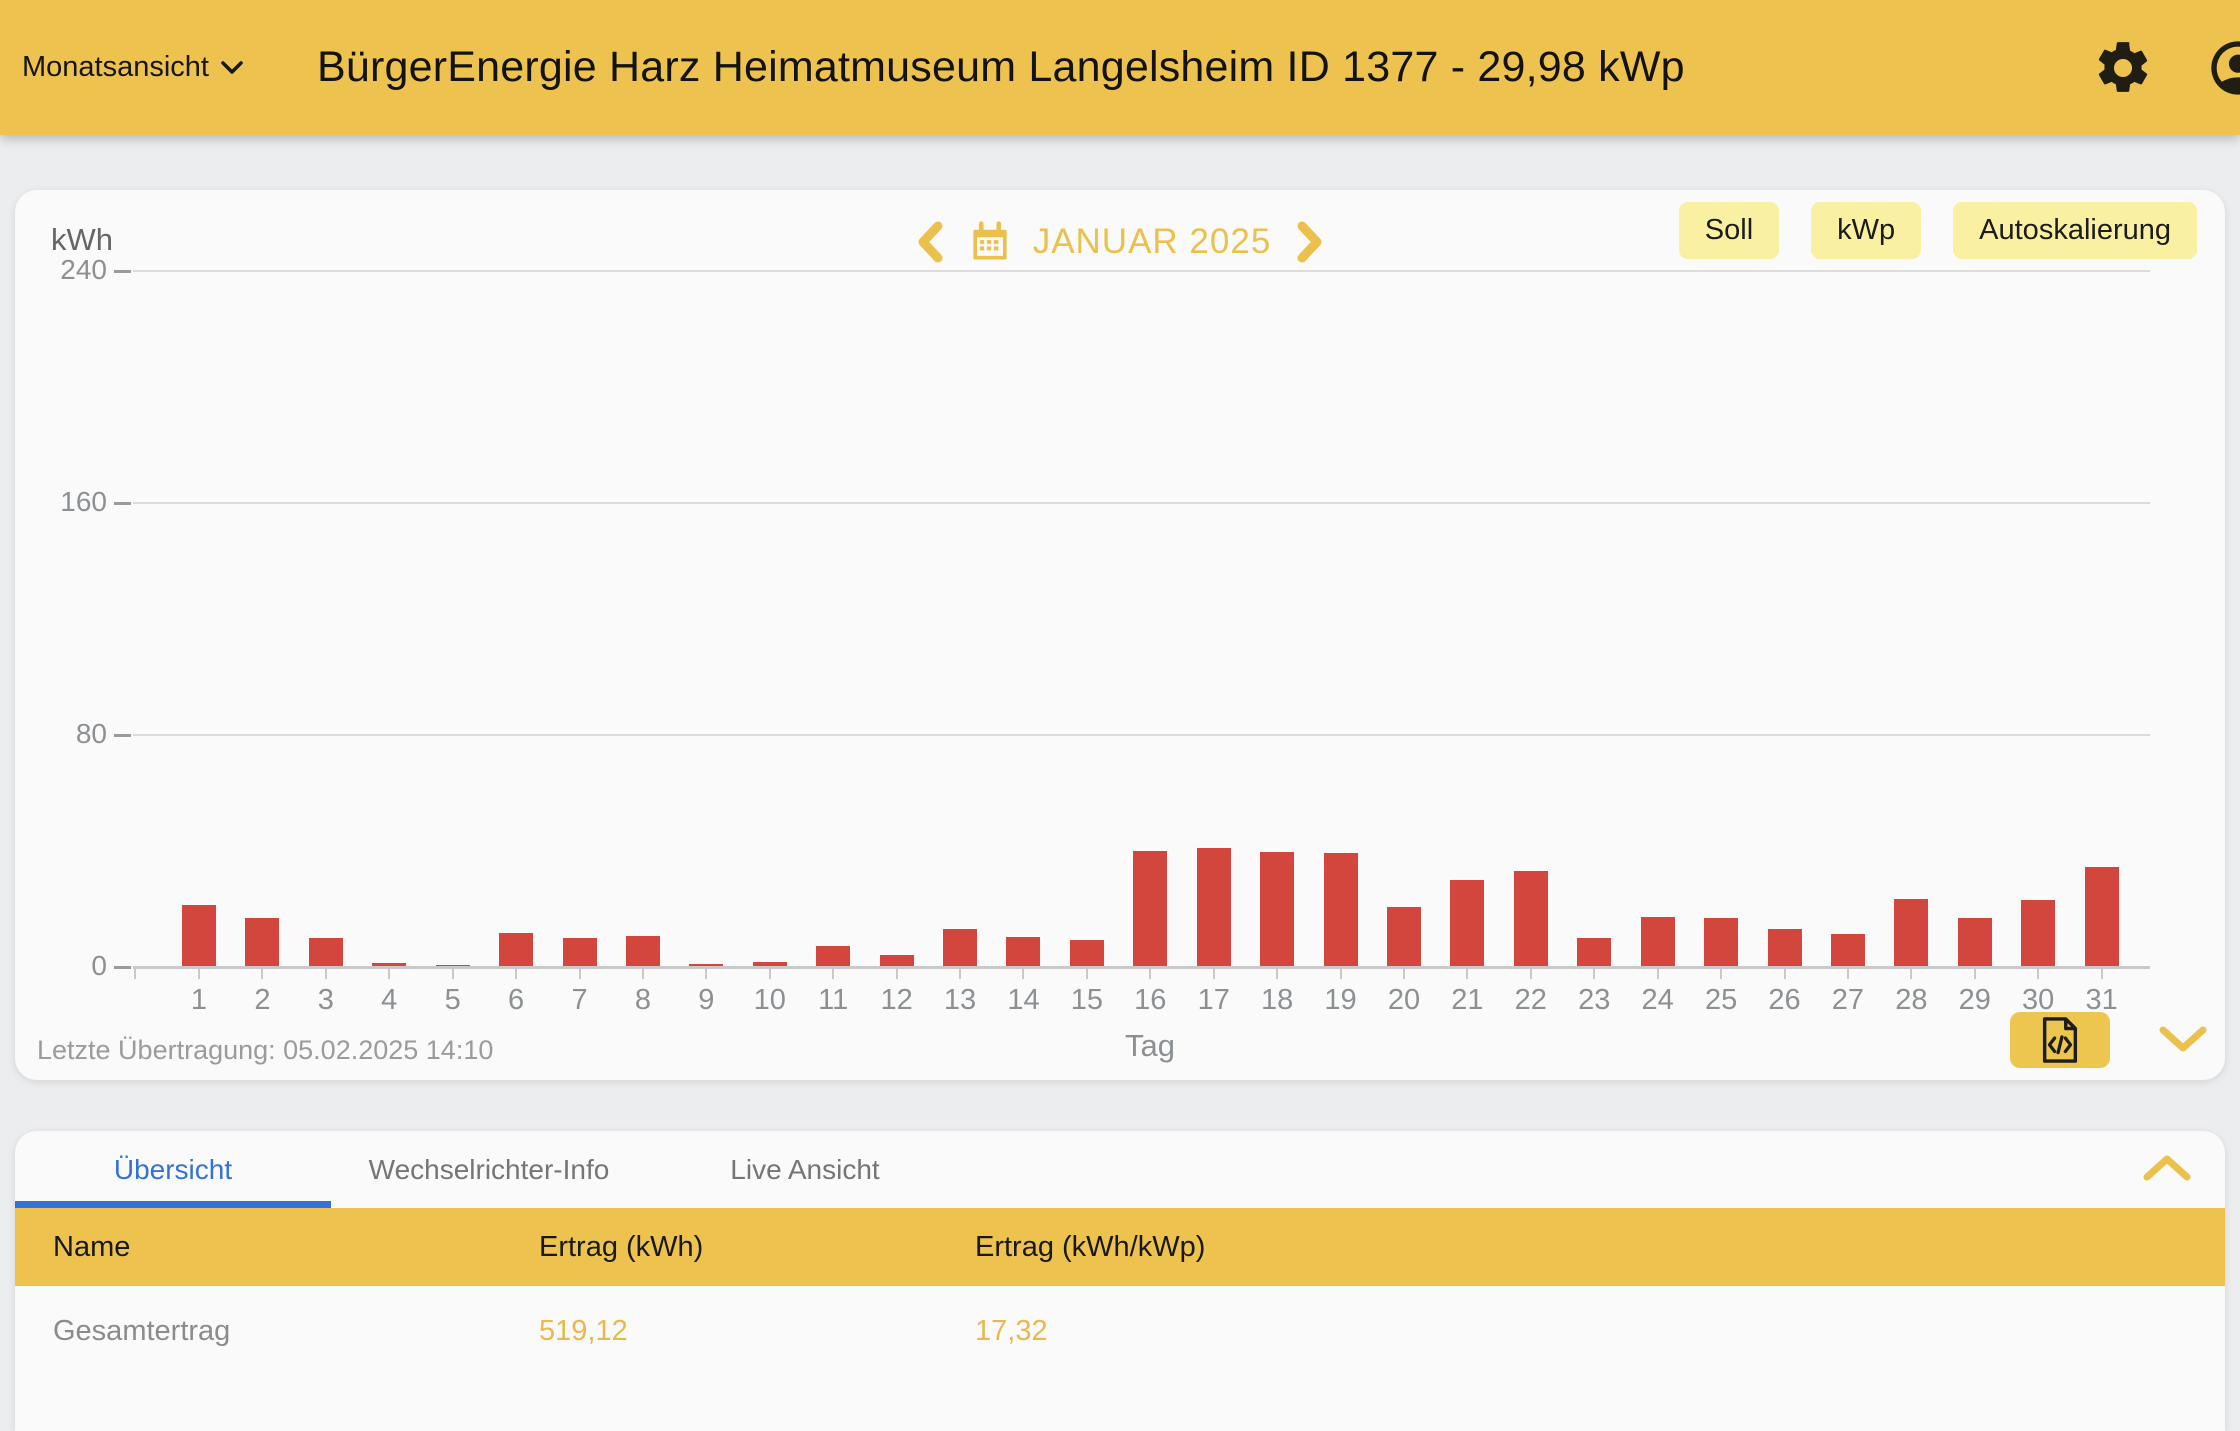 The image size is (2240, 1431). Describe the element at coordinates (1866, 230) in the screenshot. I see `kwp-button: kWp` at that location.